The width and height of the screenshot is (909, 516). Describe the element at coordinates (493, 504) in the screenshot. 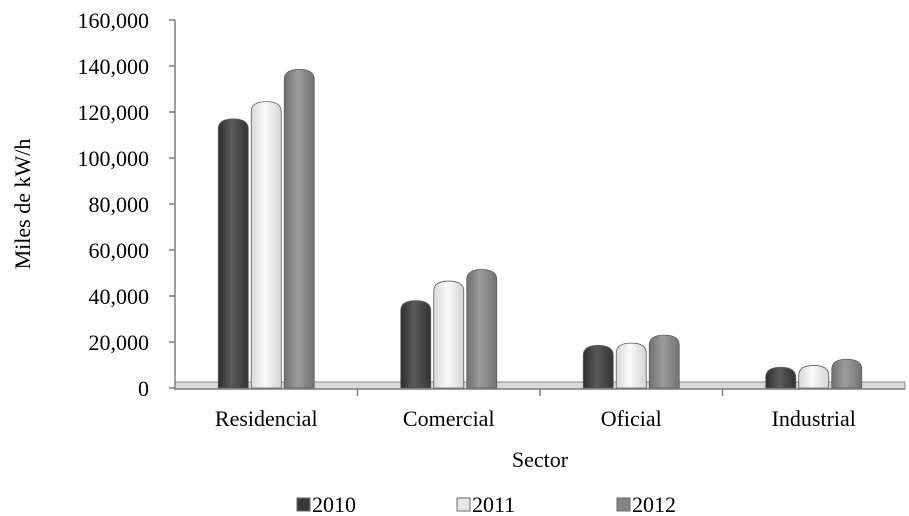

I see `legend-label-2011: 2011` at that location.